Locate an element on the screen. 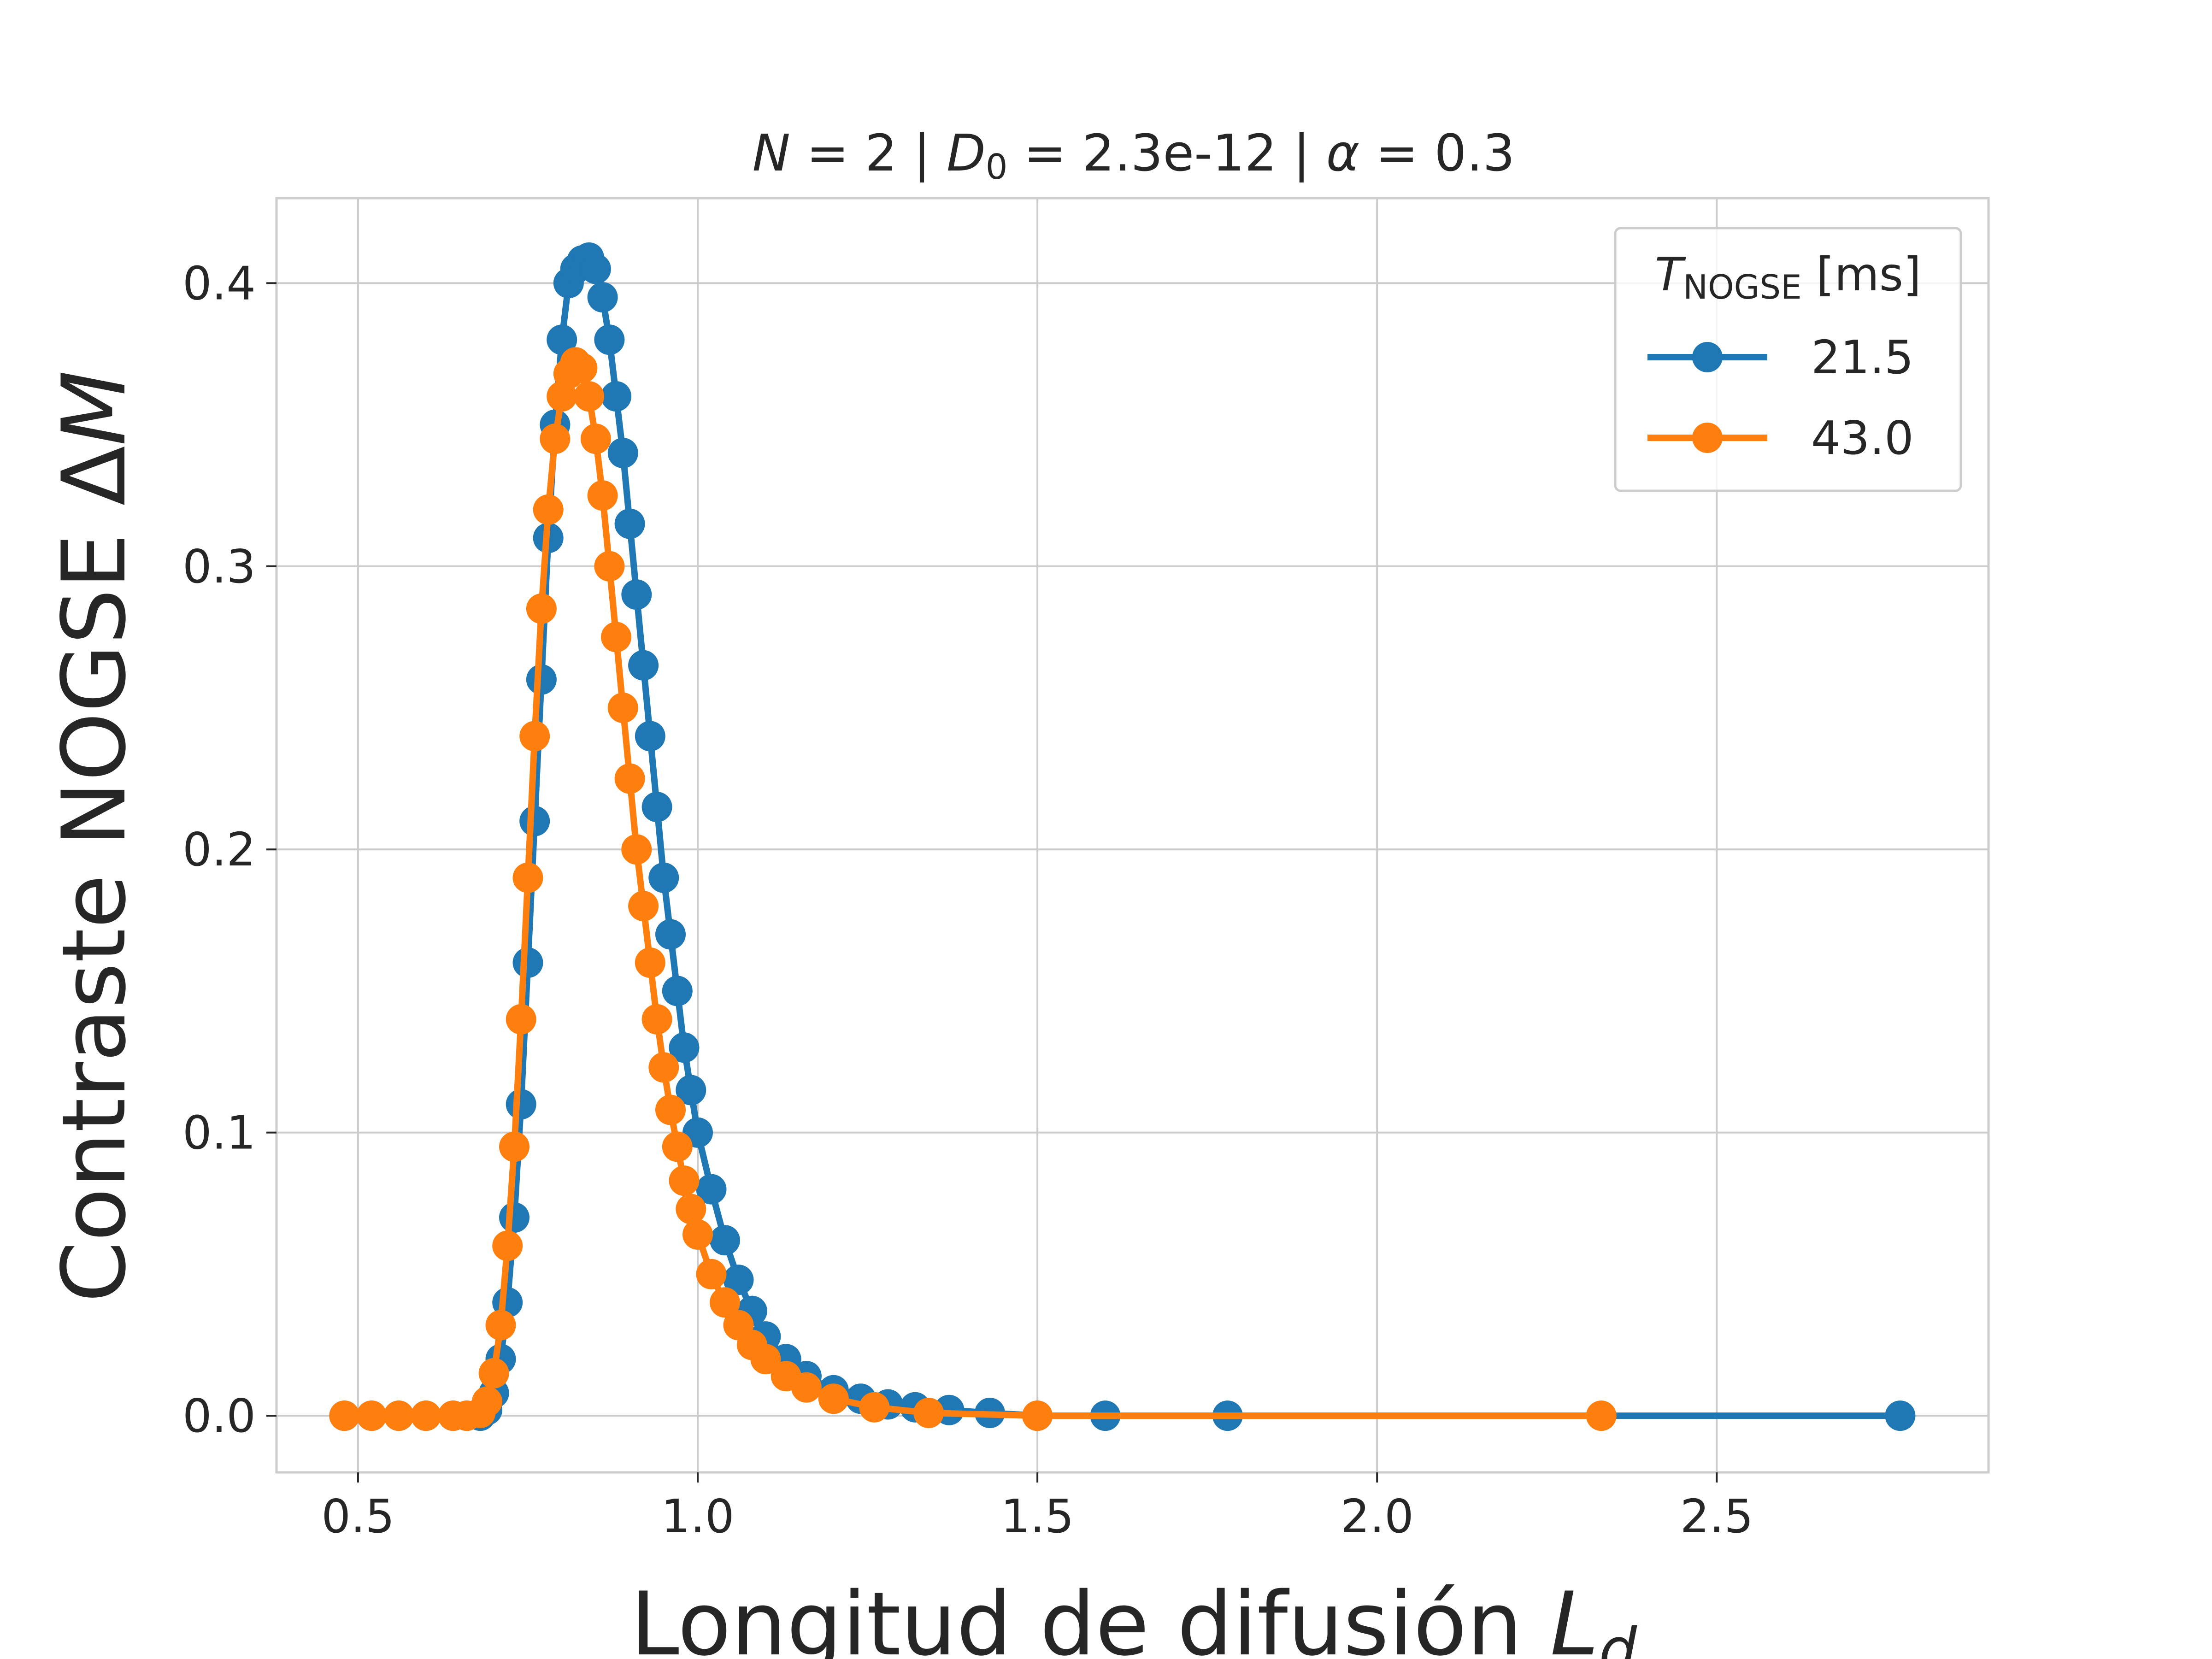  x-tick-label: 1.5 is located at coordinates (1037, 1516).